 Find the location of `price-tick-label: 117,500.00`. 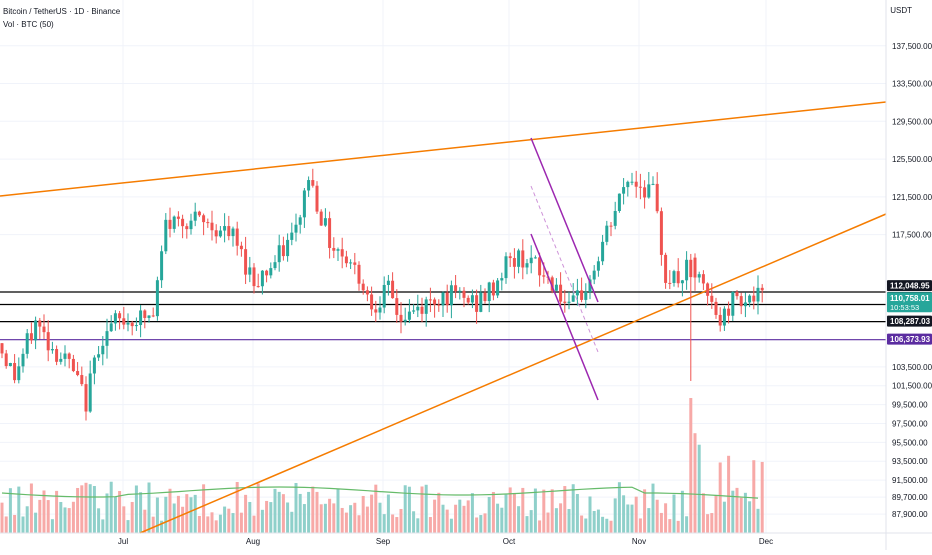

price-tick-label: 117,500.00 is located at coordinates (912, 235).